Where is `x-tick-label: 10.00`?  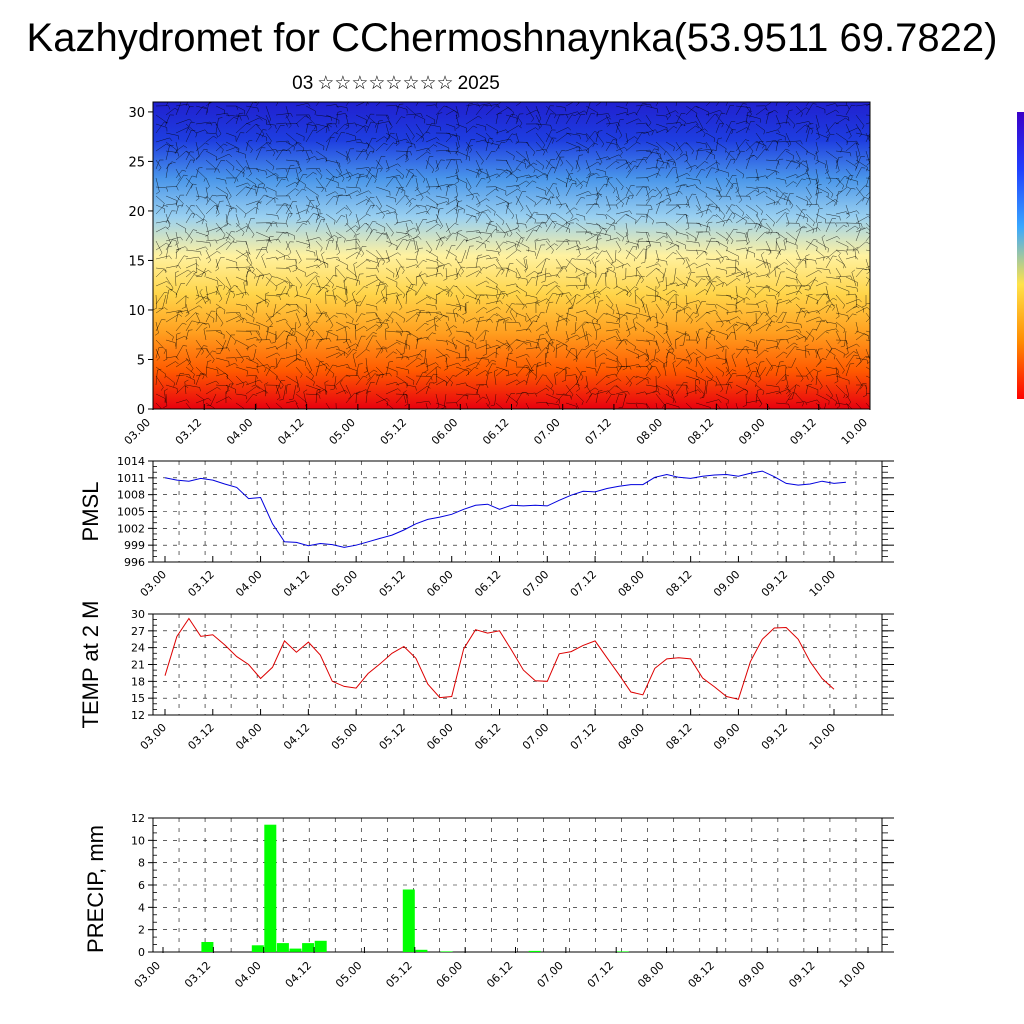
x-tick-label: 10.00 is located at coordinates (854, 431).